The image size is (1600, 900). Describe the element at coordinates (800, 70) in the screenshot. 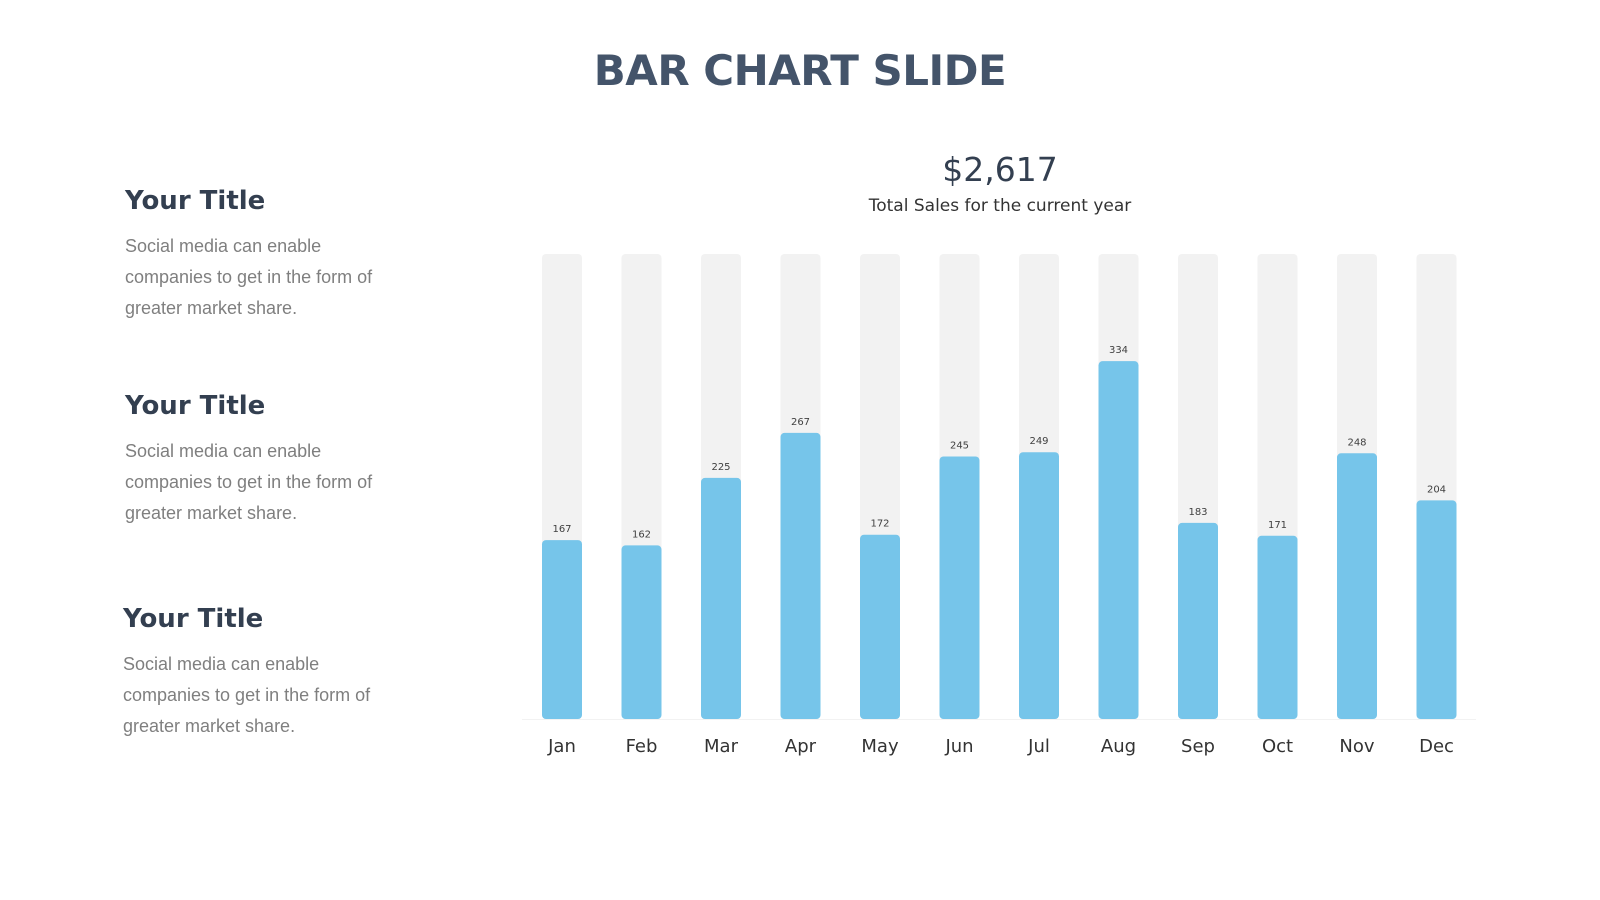

I see `slide-title: BAR CHART SLIDE` at that location.